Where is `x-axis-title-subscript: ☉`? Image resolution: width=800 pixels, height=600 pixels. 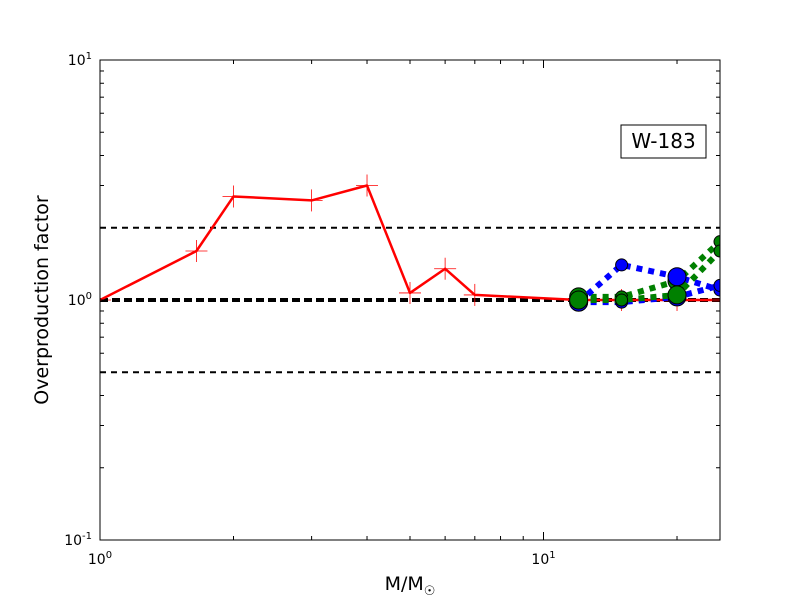
x-axis-title-subscript: ☉ is located at coordinates (430, 591).